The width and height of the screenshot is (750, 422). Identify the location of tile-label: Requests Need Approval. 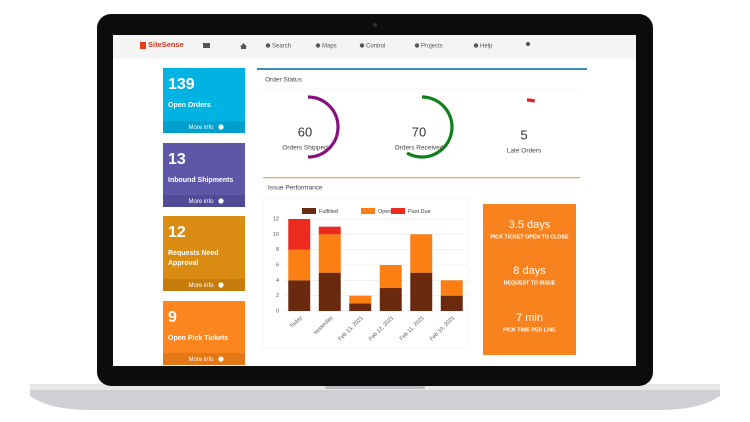
(193, 258).